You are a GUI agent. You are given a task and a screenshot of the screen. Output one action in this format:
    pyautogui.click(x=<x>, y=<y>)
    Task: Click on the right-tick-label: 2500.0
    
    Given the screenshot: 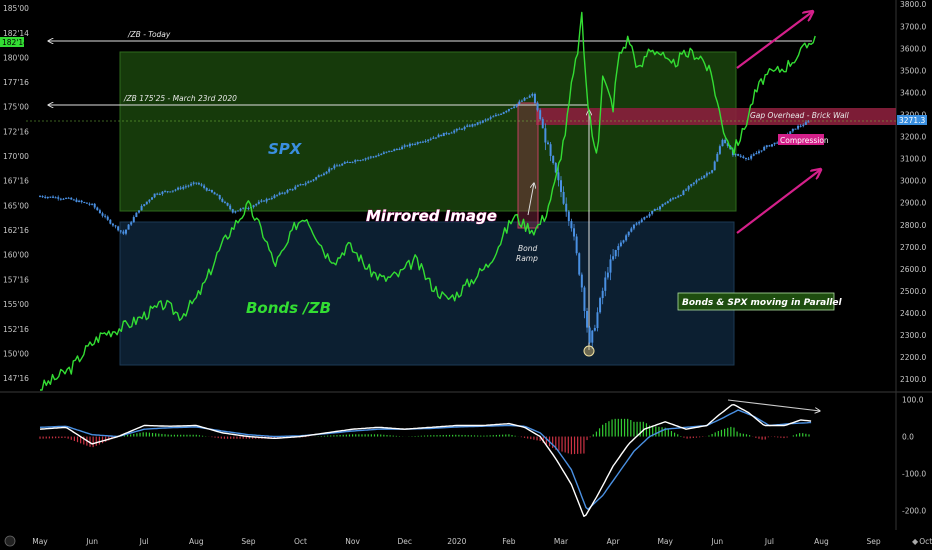 What is the action you would take?
    pyautogui.click(x=913, y=291)
    